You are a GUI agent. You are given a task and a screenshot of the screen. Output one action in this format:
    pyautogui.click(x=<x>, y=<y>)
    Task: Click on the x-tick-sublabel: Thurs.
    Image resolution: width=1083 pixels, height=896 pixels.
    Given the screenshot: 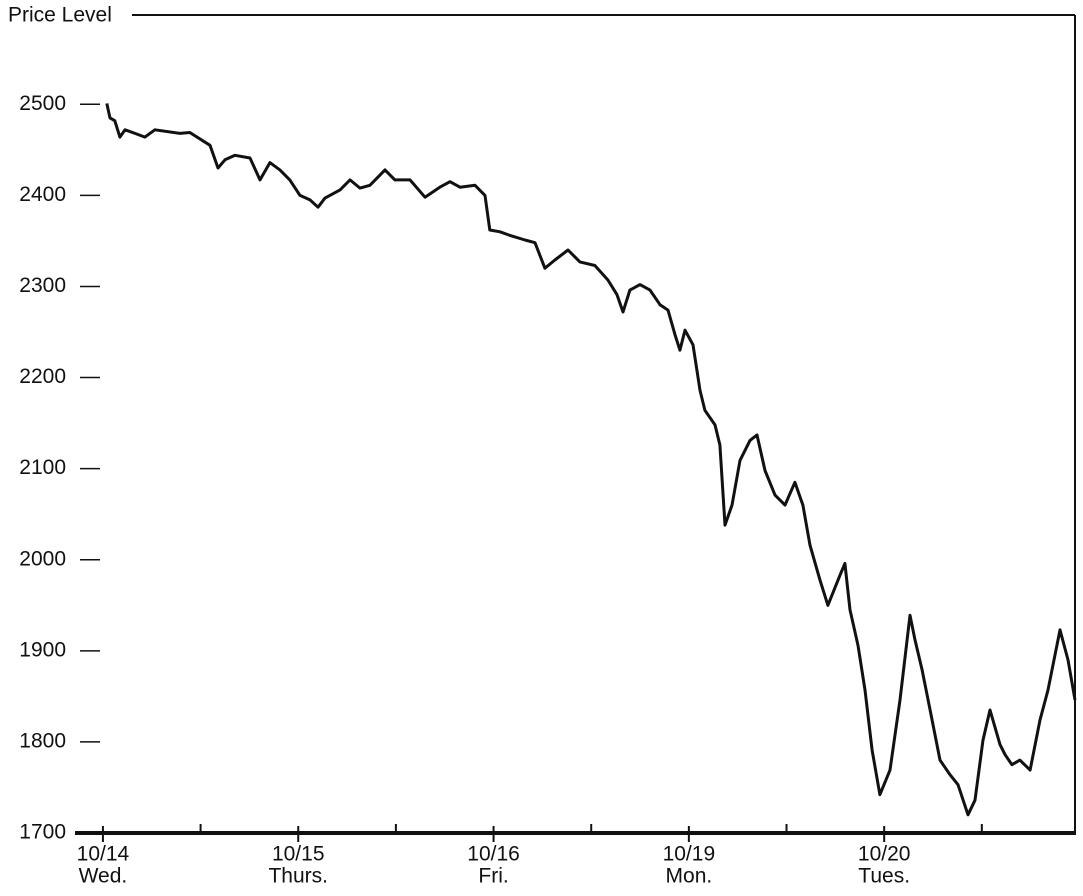 What is the action you would take?
    pyautogui.click(x=298, y=876)
    